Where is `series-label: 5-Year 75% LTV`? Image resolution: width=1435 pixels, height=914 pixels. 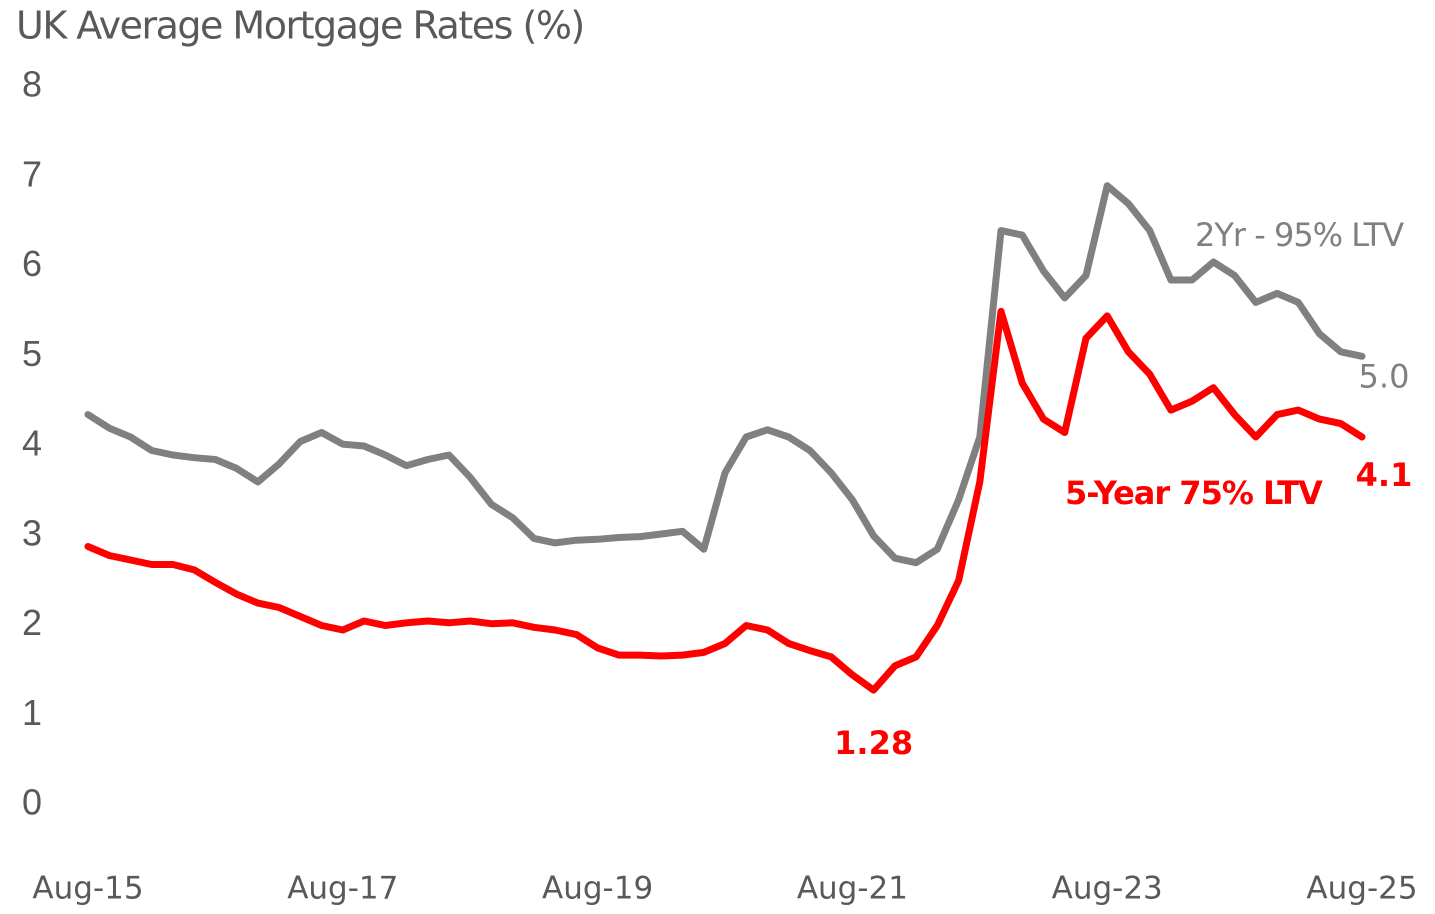 series-label: 5-Year 75% LTV is located at coordinates (1194, 493).